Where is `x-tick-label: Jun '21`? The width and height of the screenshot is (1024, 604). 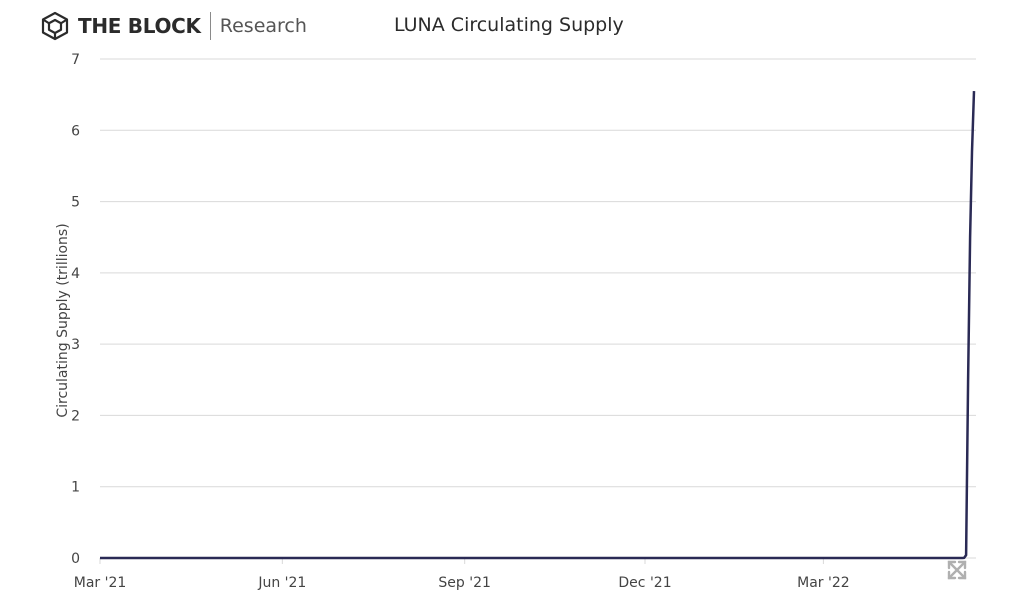
x-tick-label: Jun '21 is located at coordinates (281, 583).